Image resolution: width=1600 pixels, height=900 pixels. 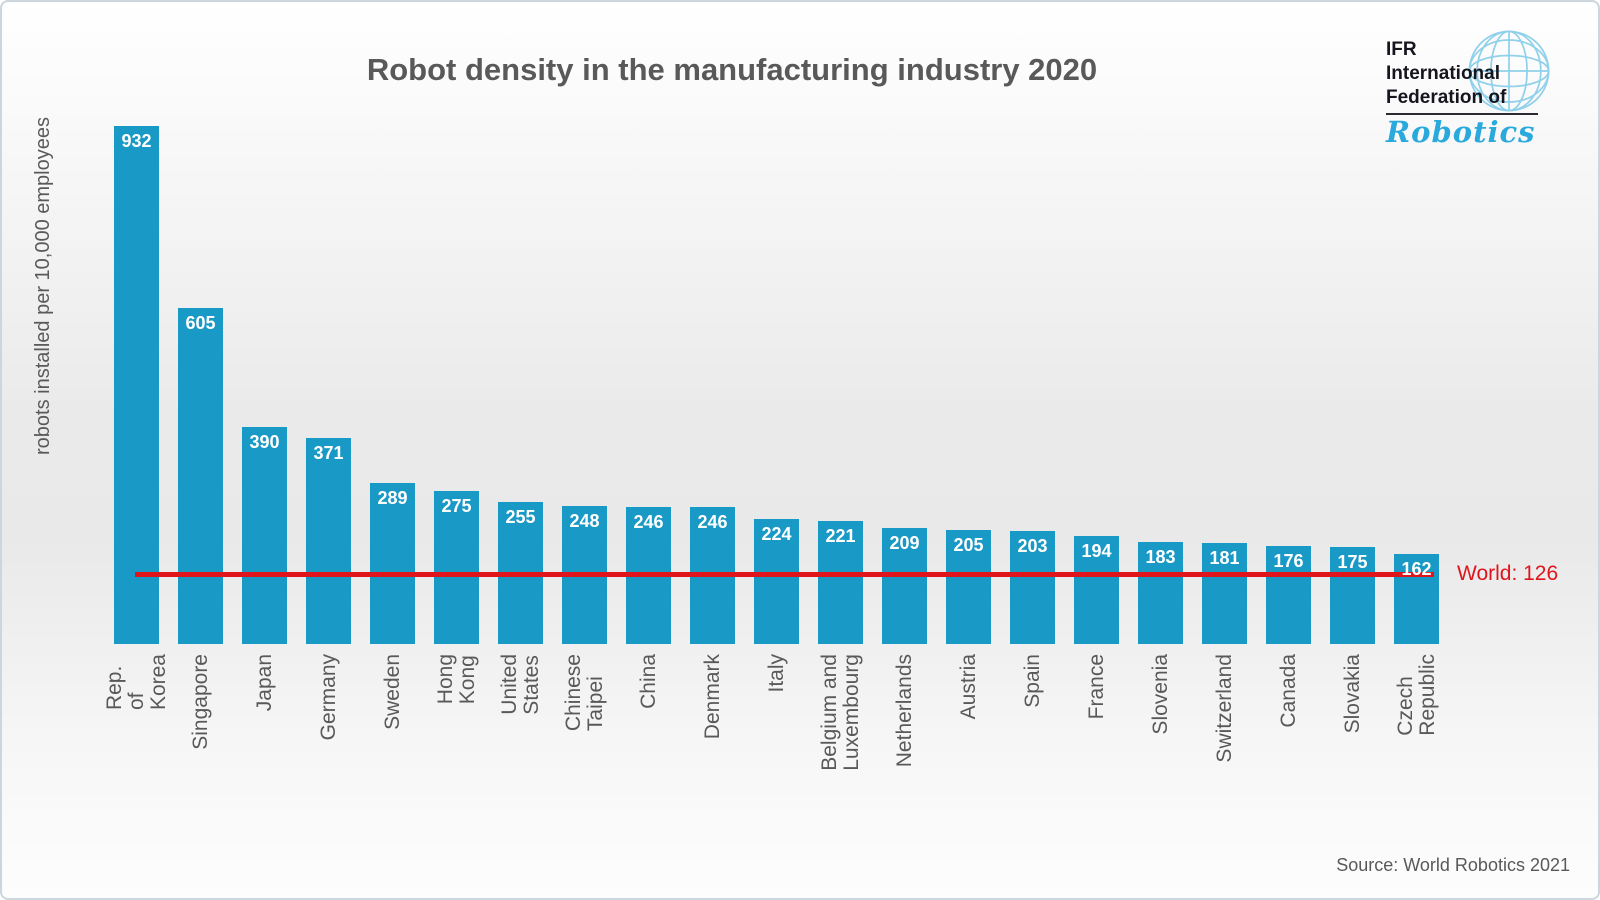 What do you see at coordinates (840, 536) in the screenshot?
I see `bar-value-label: 221` at bounding box center [840, 536].